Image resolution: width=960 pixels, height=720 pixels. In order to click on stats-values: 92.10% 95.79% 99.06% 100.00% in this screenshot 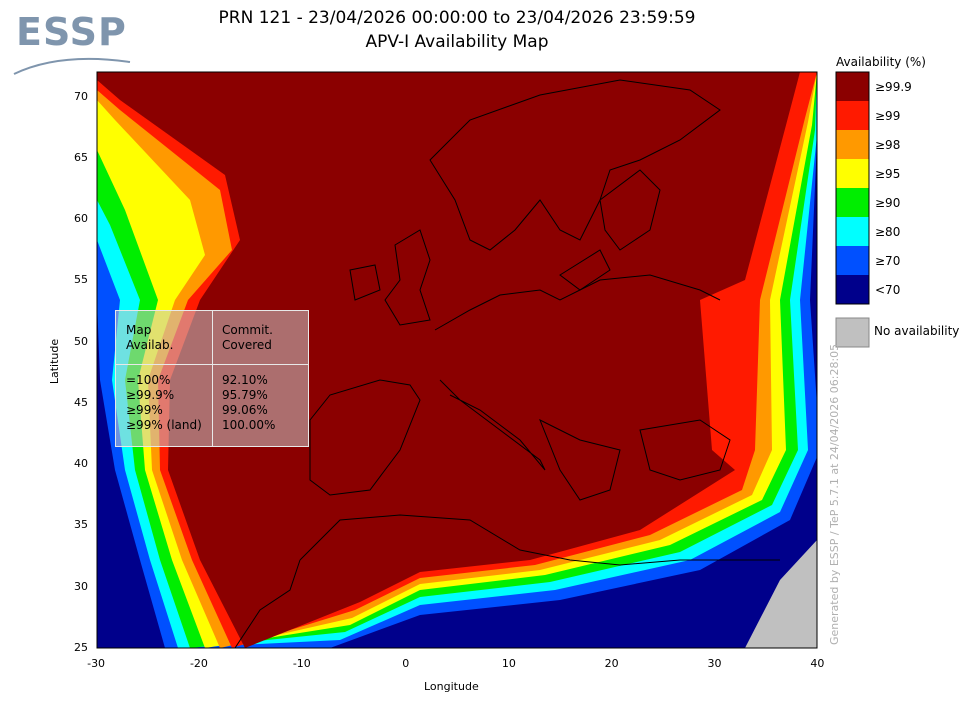, I will do `click(248, 403)`.